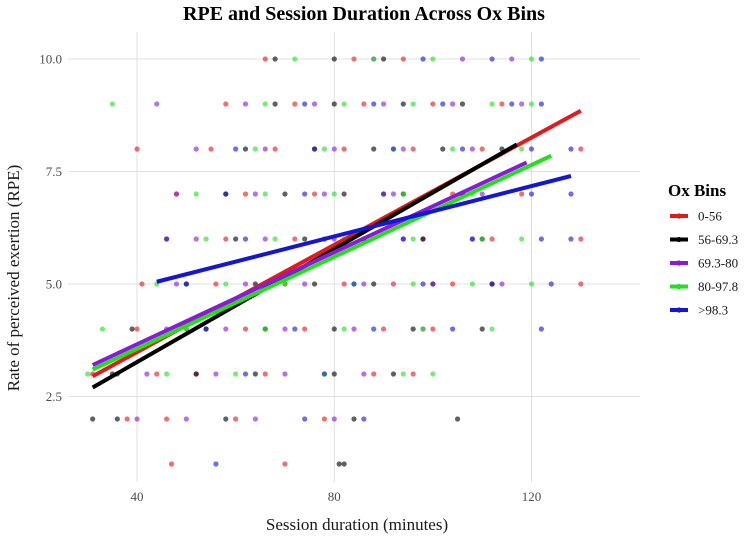  I want to click on y-tick-label: 7.5, so click(54, 171).